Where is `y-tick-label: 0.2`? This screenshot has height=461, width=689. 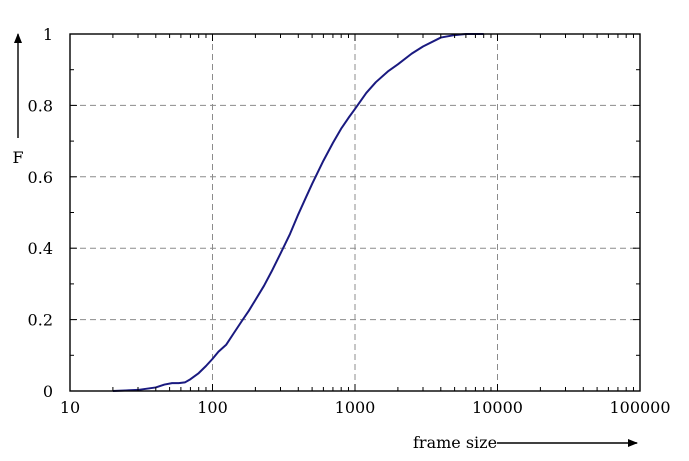
y-tick-label: 0.2 is located at coordinates (40, 320).